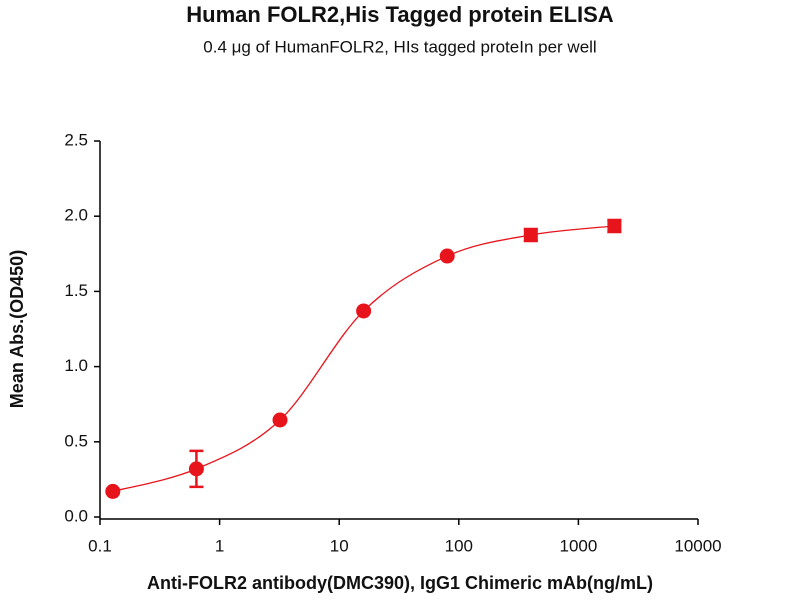  I want to click on chart-title: Human FOLR2,His Tagged protein ELISA, so click(400, 14).